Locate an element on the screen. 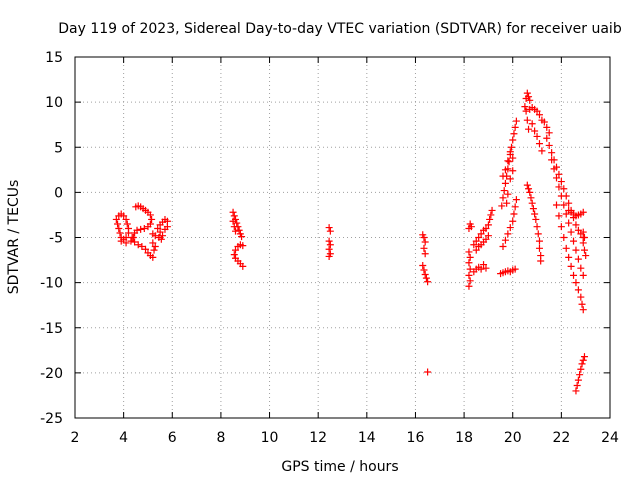  x-axis-label: GPS time / hours is located at coordinates (339, 467).